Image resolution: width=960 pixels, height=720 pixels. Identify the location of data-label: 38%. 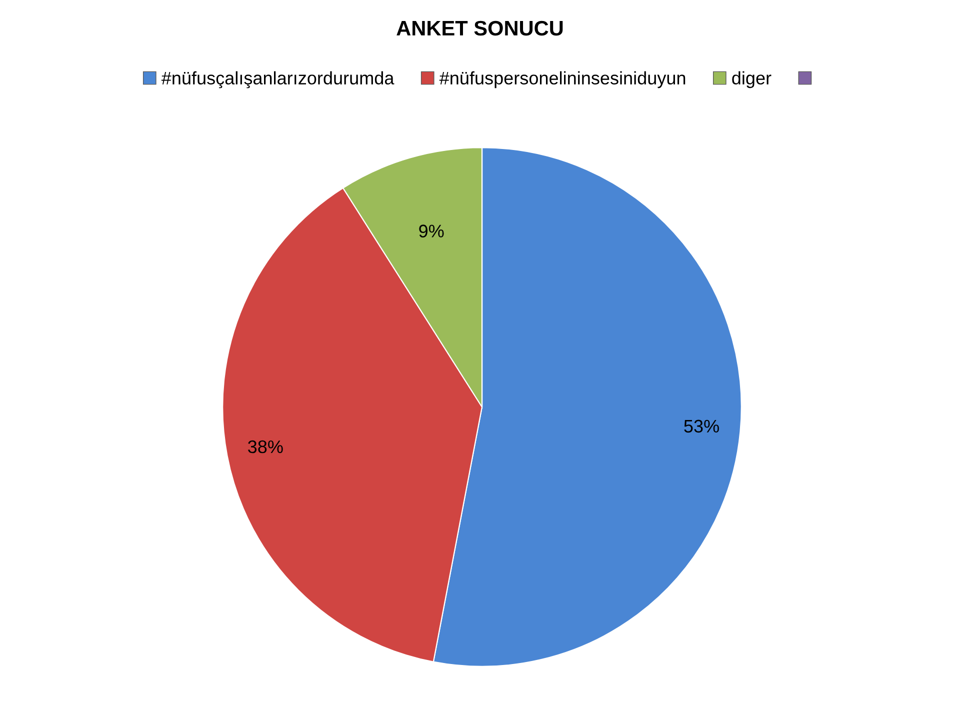
(265, 447).